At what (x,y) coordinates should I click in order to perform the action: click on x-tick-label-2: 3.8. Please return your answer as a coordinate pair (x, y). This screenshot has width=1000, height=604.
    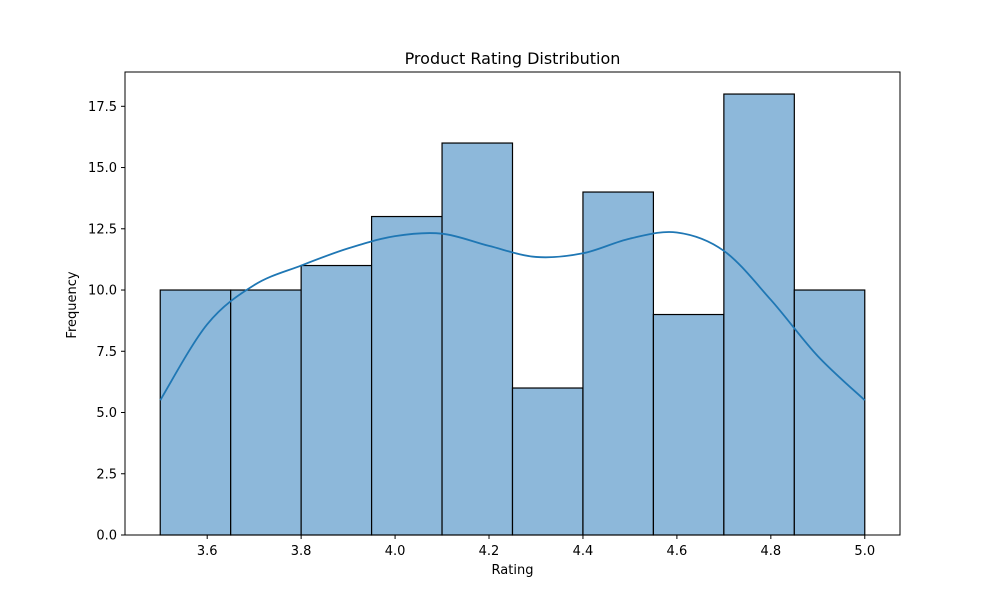
    Looking at the image, I should click on (301, 551).